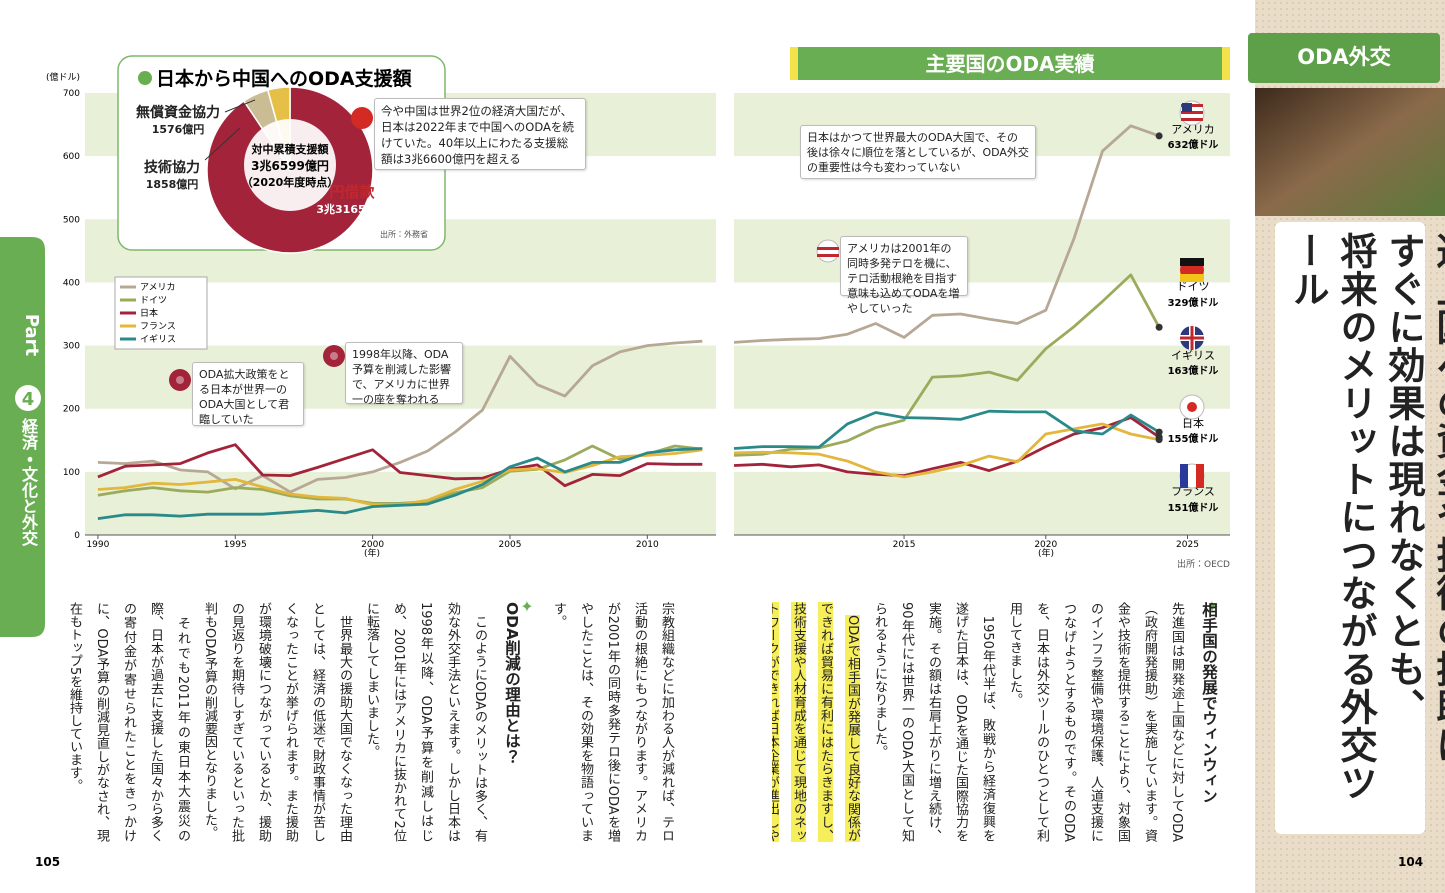  Describe the element at coordinates (1045, 545) in the screenshot. I see `x-tick-label: 2020` at that location.